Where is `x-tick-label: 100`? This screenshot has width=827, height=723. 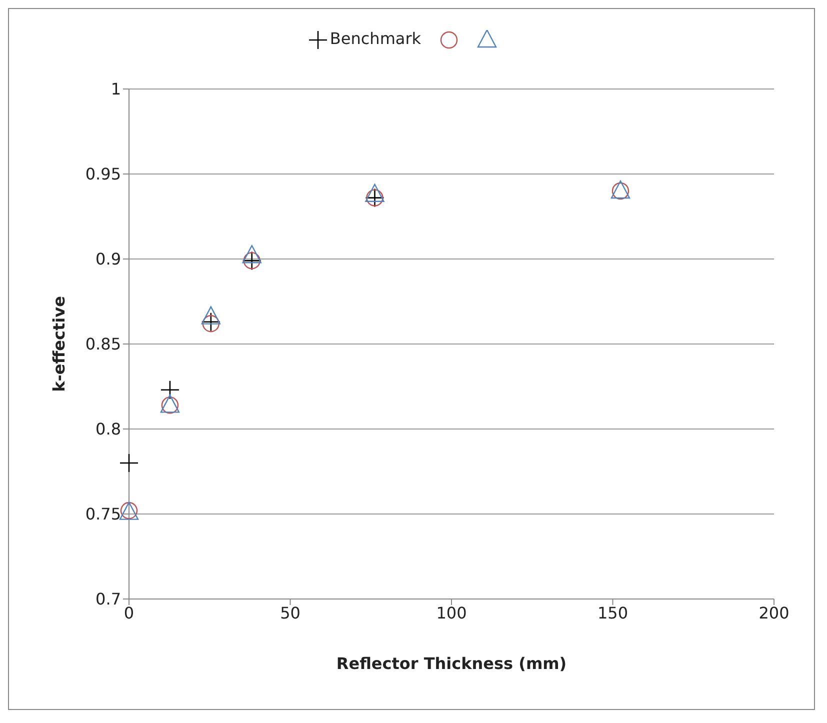 x-tick-label: 100 is located at coordinates (451, 612).